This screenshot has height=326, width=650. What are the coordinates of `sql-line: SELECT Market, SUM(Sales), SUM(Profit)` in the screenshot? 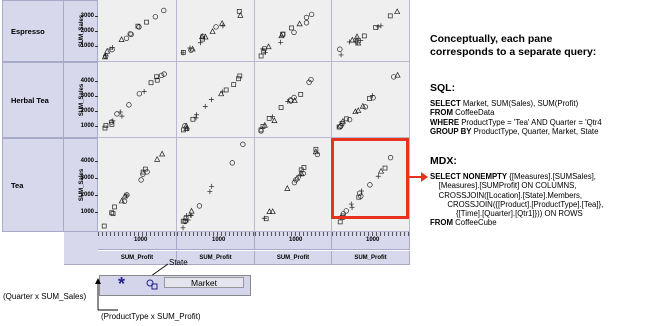 It's located at (516, 103).